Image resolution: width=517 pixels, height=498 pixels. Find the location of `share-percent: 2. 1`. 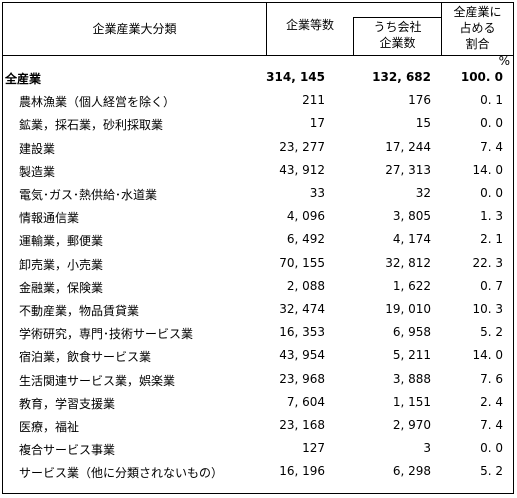

share-percent: 2. 1 is located at coordinates (491, 239).